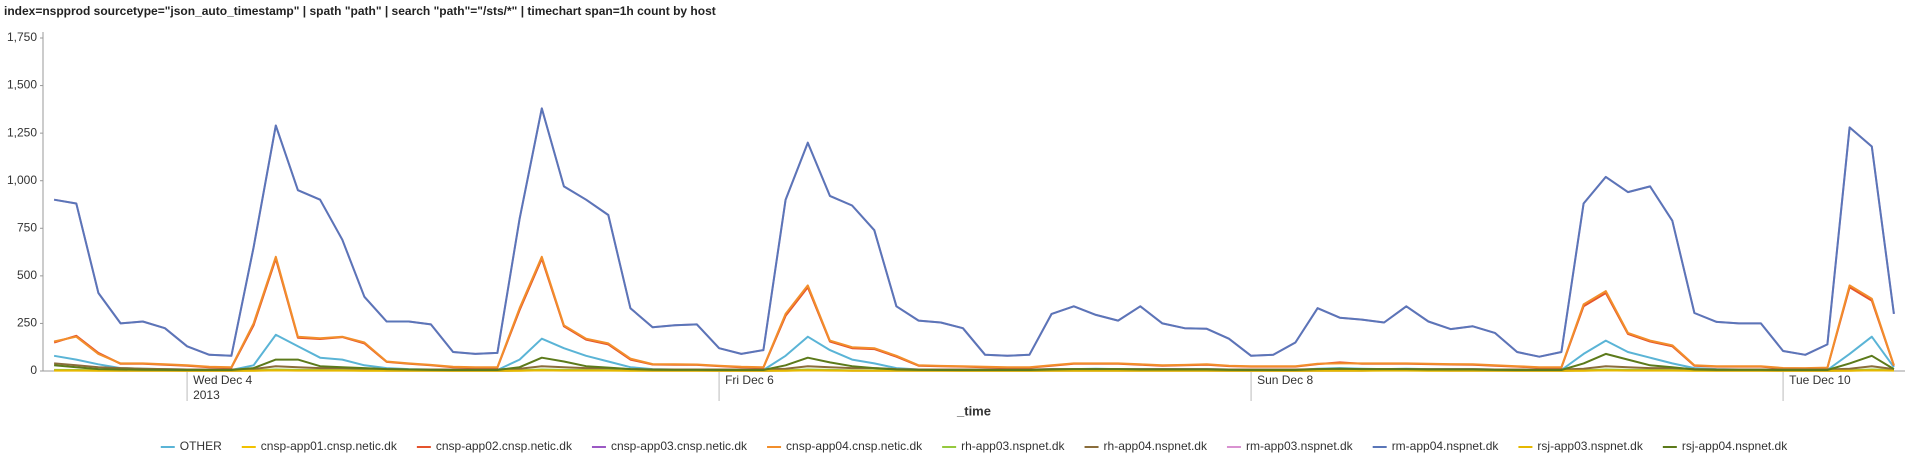 This screenshot has width=1921, height=467. I want to click on legend-label: rsj-app03.nspnet.dk, so click(1590, 446).